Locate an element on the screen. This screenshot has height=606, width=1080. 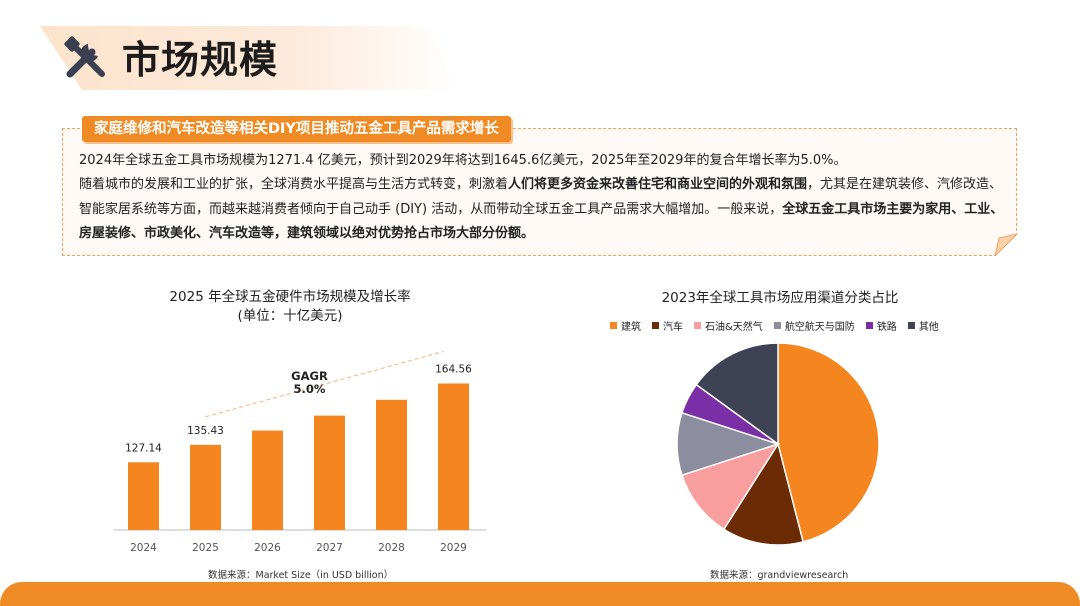
cagr-label: GAGR is located at coordinates (309, 376).